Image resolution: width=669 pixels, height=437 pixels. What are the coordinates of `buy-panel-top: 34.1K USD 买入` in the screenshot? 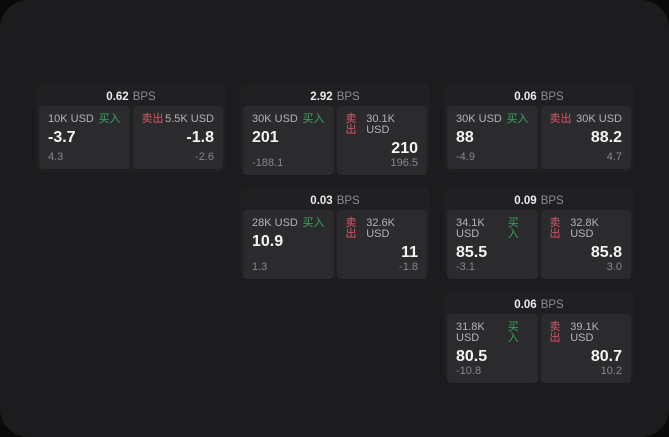 It's located at (492, 229).